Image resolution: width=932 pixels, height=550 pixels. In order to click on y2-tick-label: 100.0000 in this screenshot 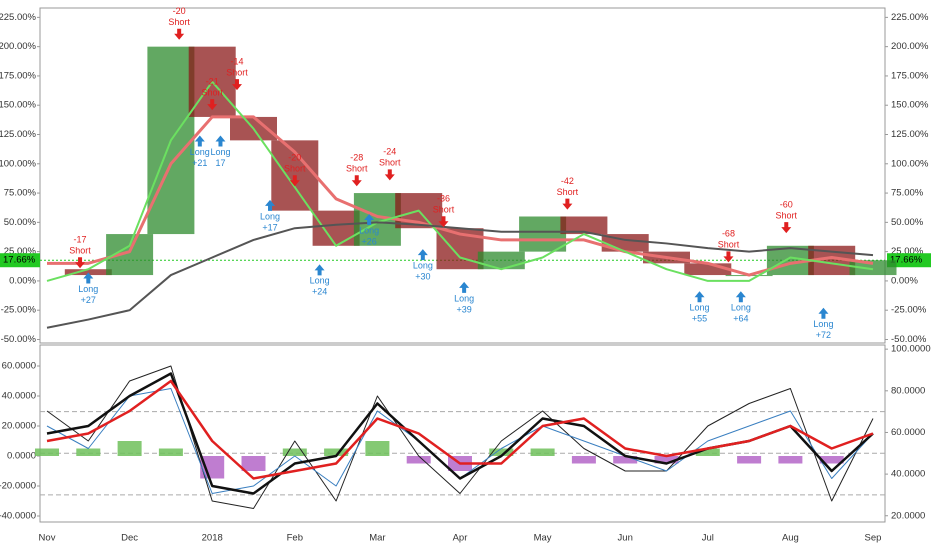, I will do `click(911, 349)`.